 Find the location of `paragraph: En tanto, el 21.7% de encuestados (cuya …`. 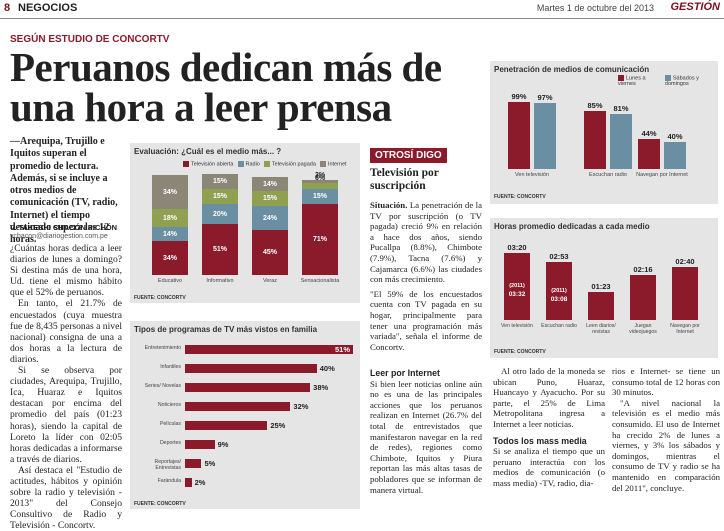

paragraph: En tanto, el 21.7% de encuestados (cuya … is located at coordinates (66, 331).